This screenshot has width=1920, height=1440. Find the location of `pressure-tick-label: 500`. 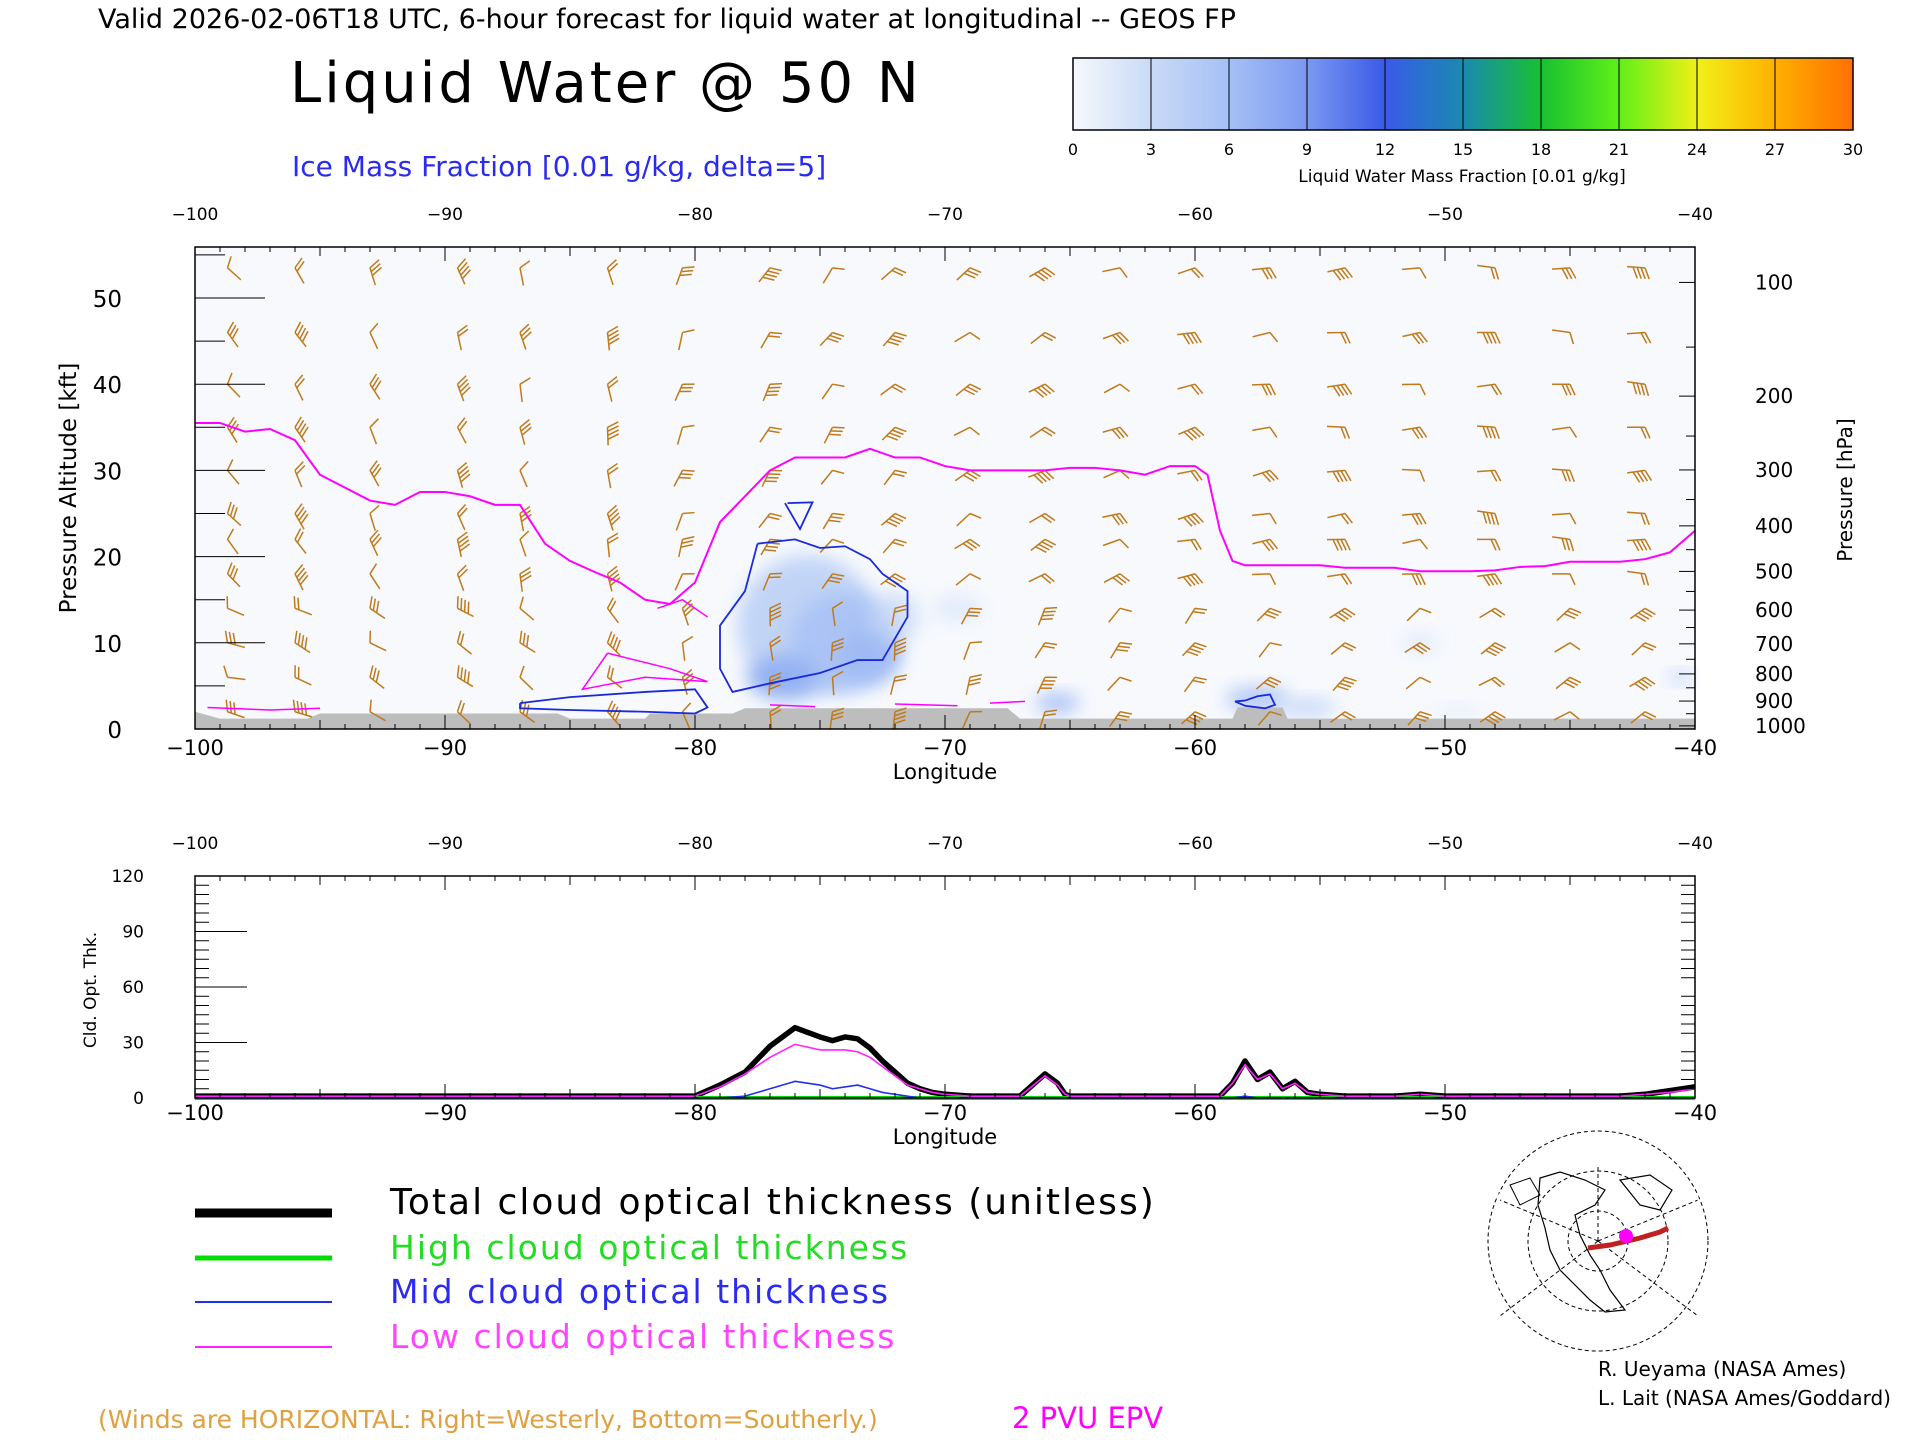

pressure-tick-label: 500 is located at coordinates (1774, 571).